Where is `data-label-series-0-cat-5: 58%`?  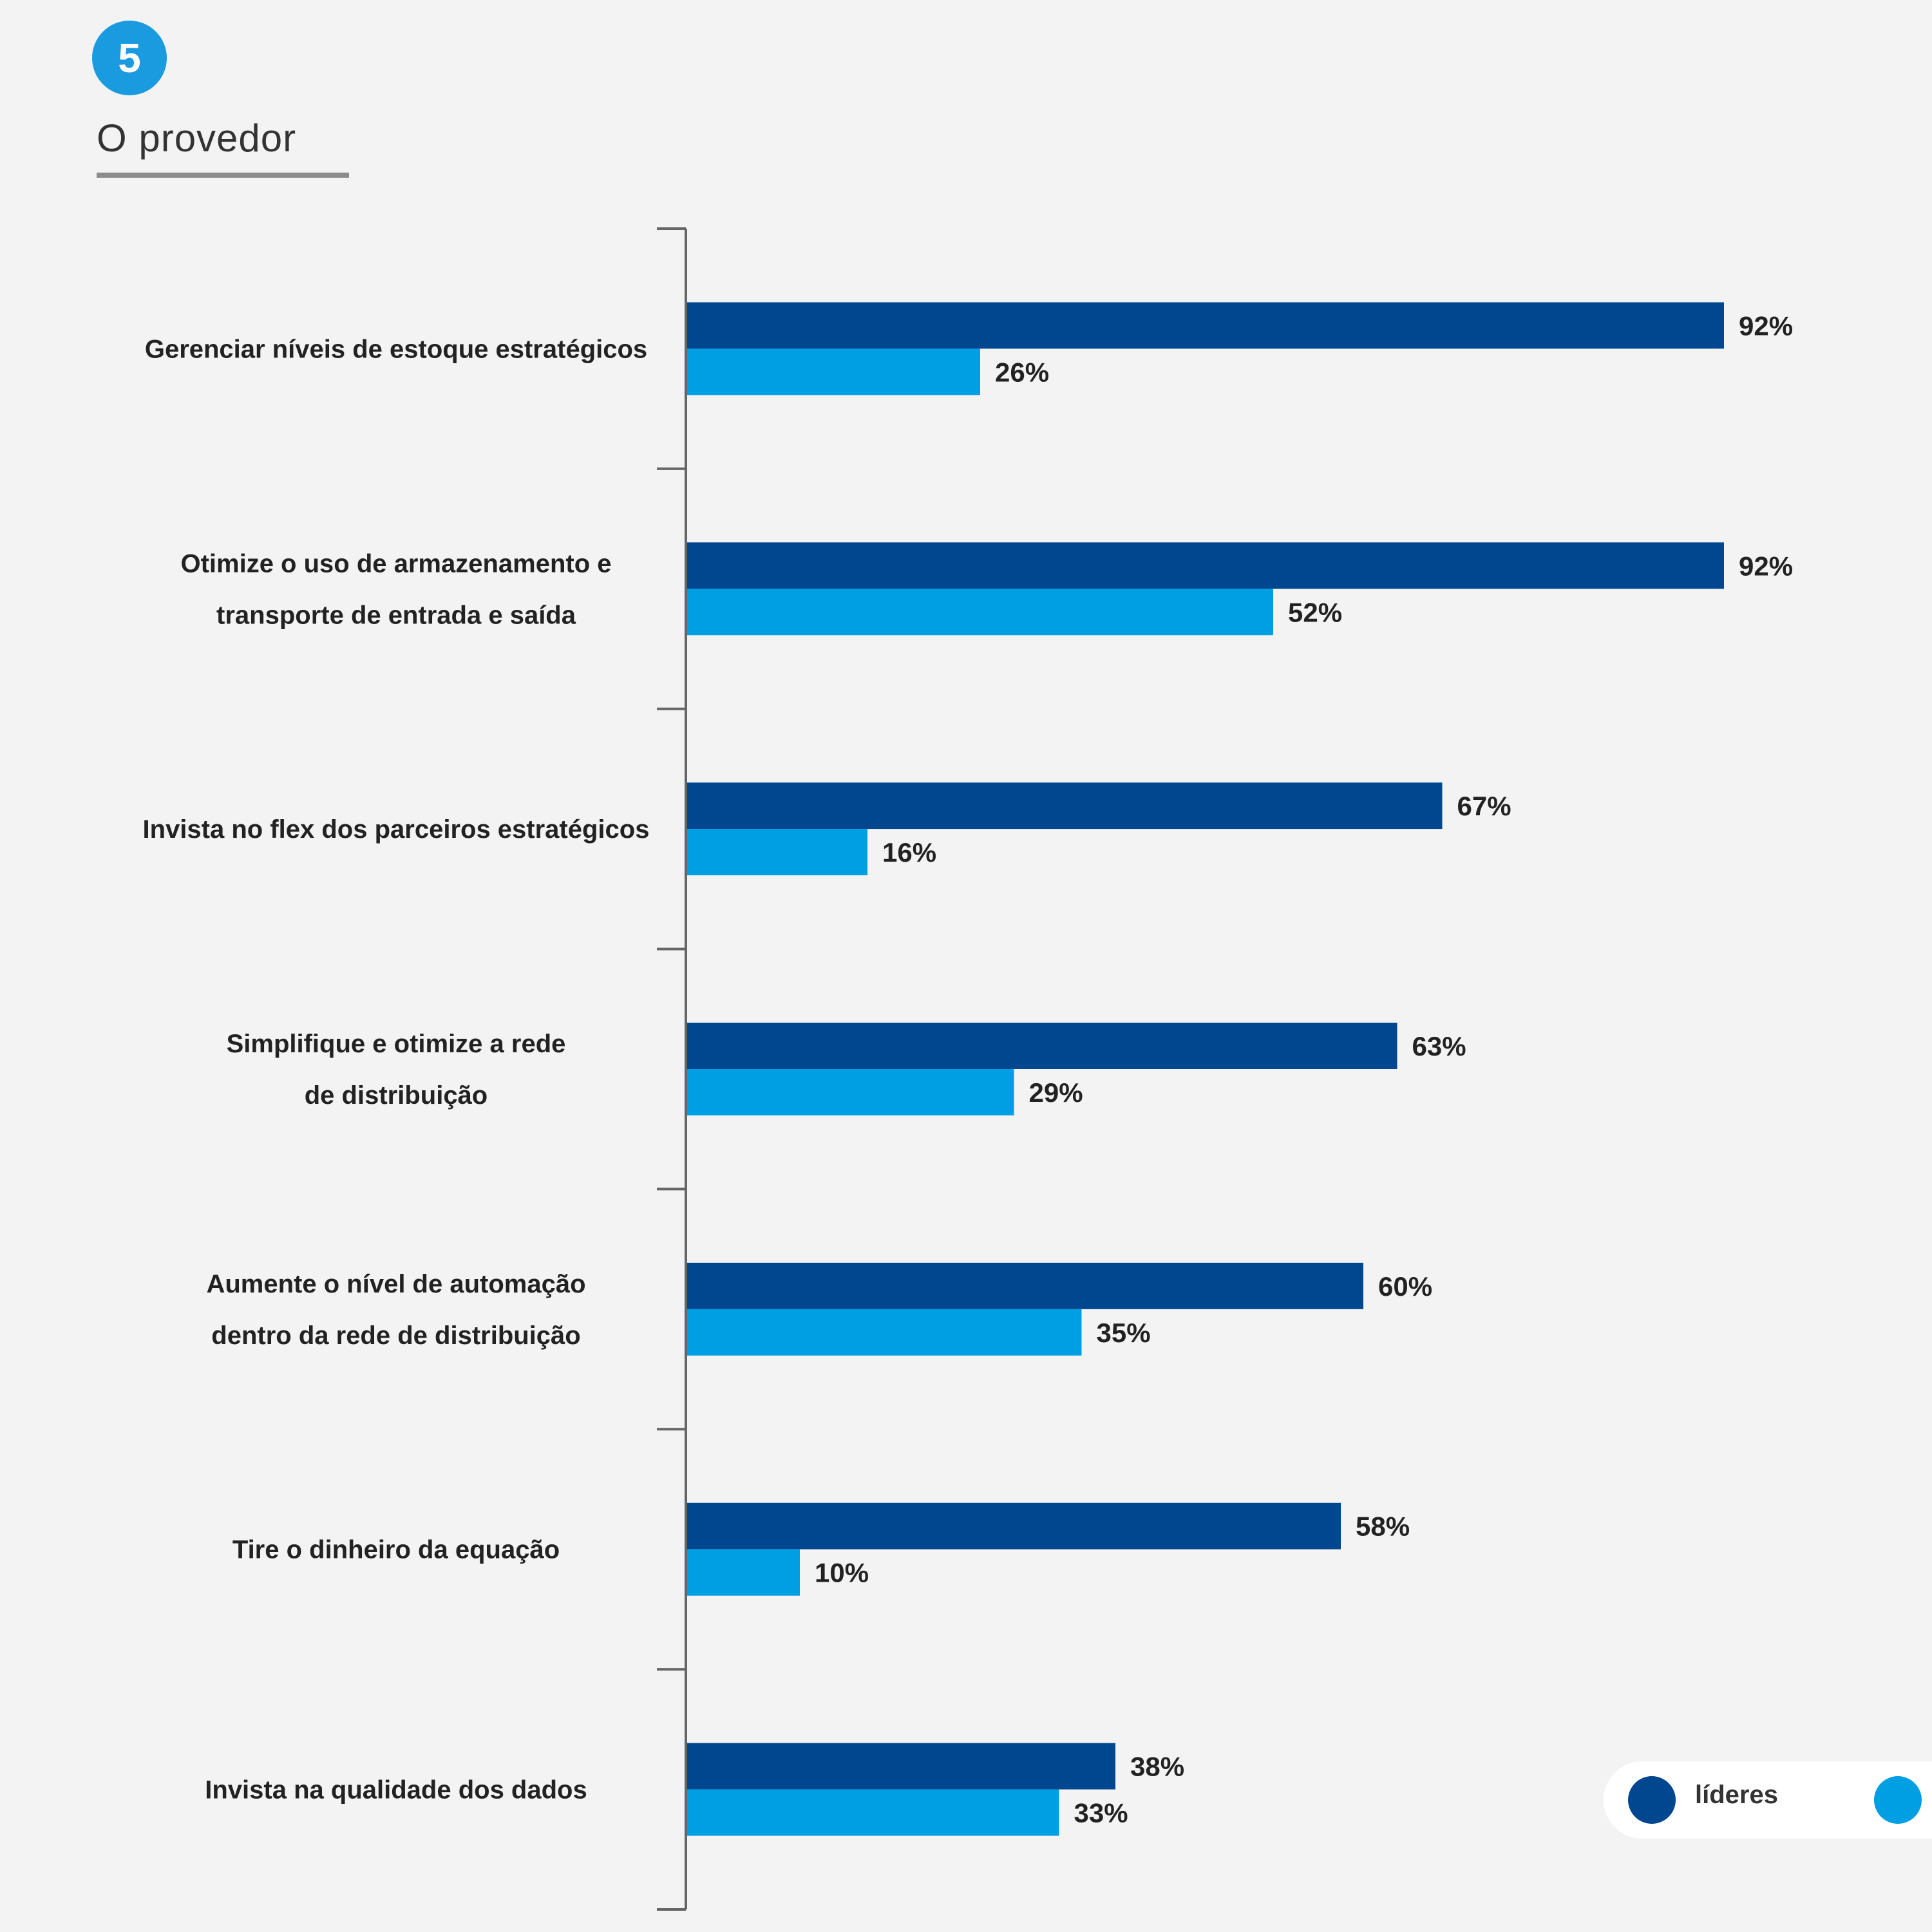 data-label-series-0-cat-5: 58% is located at coordinates (1383, 1527).